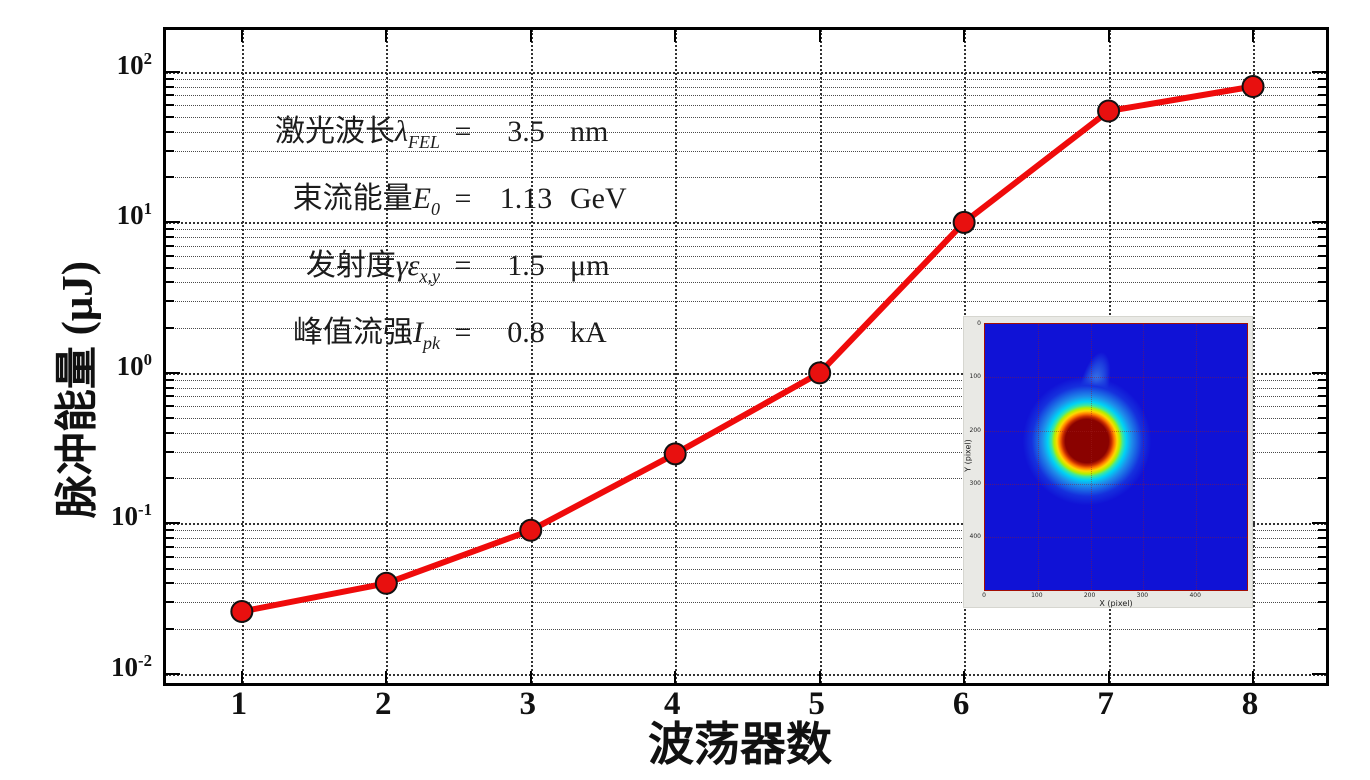 The image size is (1370, 780). What do you see at coordinates (588, 332) in the screenshot?
I see `annotation-unit: kA` at bounding box center [588, 332].